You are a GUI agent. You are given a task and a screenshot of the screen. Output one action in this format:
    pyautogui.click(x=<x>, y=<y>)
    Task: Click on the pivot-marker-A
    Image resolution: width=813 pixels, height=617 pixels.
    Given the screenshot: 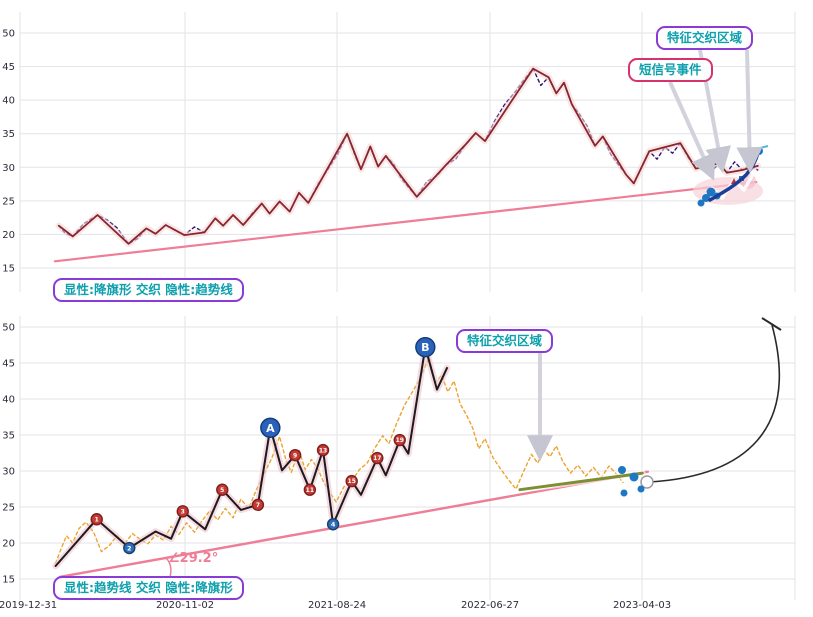 What is the action you would take?
    pyautogui.click(x=270, y=427)
    